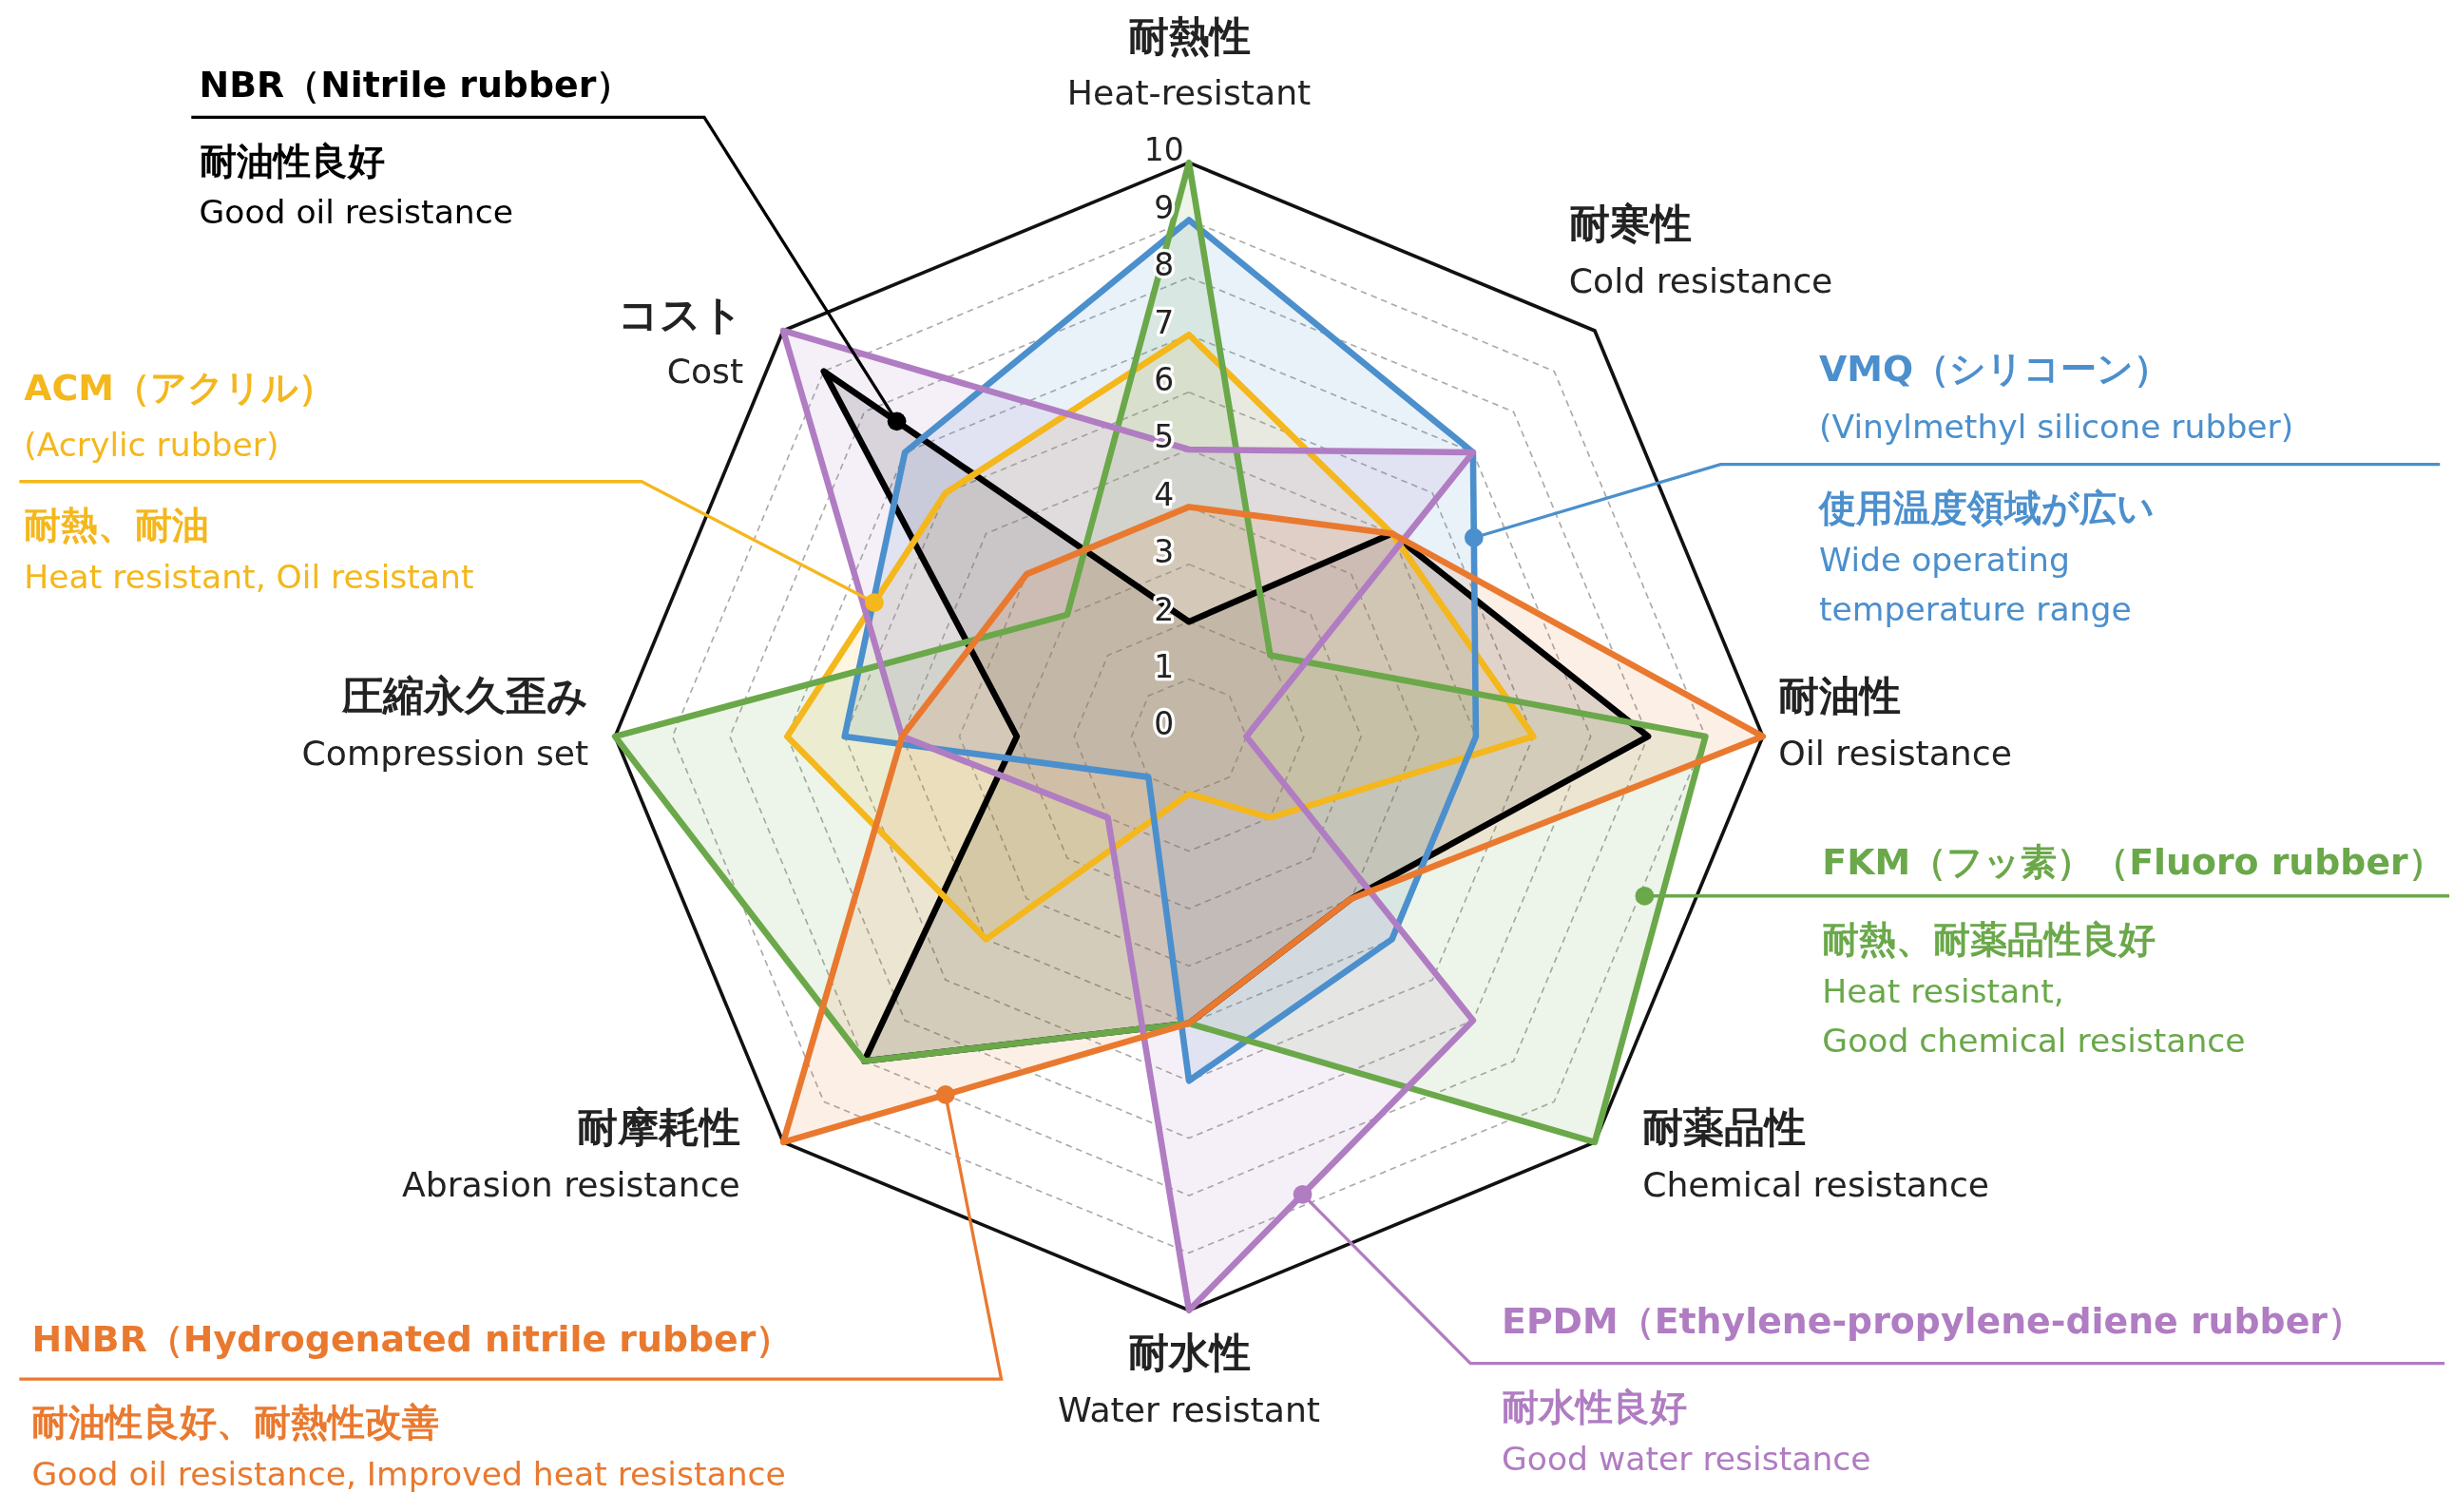 The image size is (2453, 1512). I want to click on spoke-label: 耐寒性 Cold resistance, so click(1701, 250).